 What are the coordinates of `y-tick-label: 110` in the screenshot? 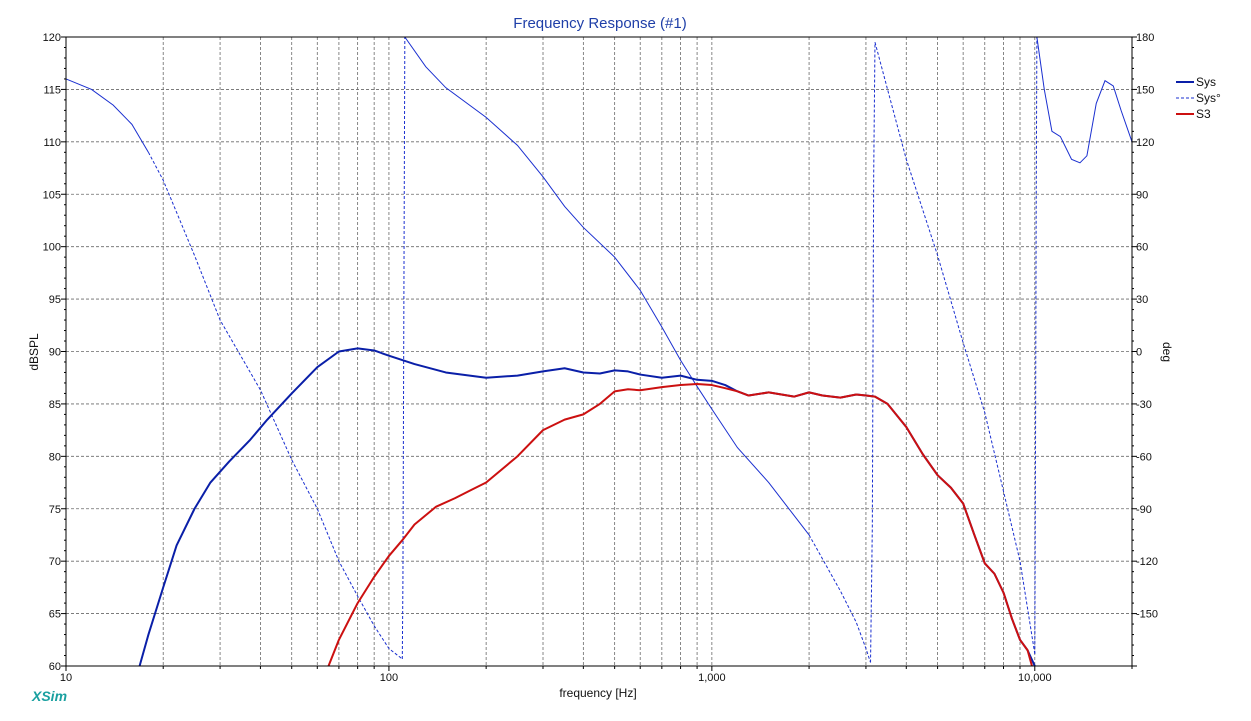 It's located at (52, 143).